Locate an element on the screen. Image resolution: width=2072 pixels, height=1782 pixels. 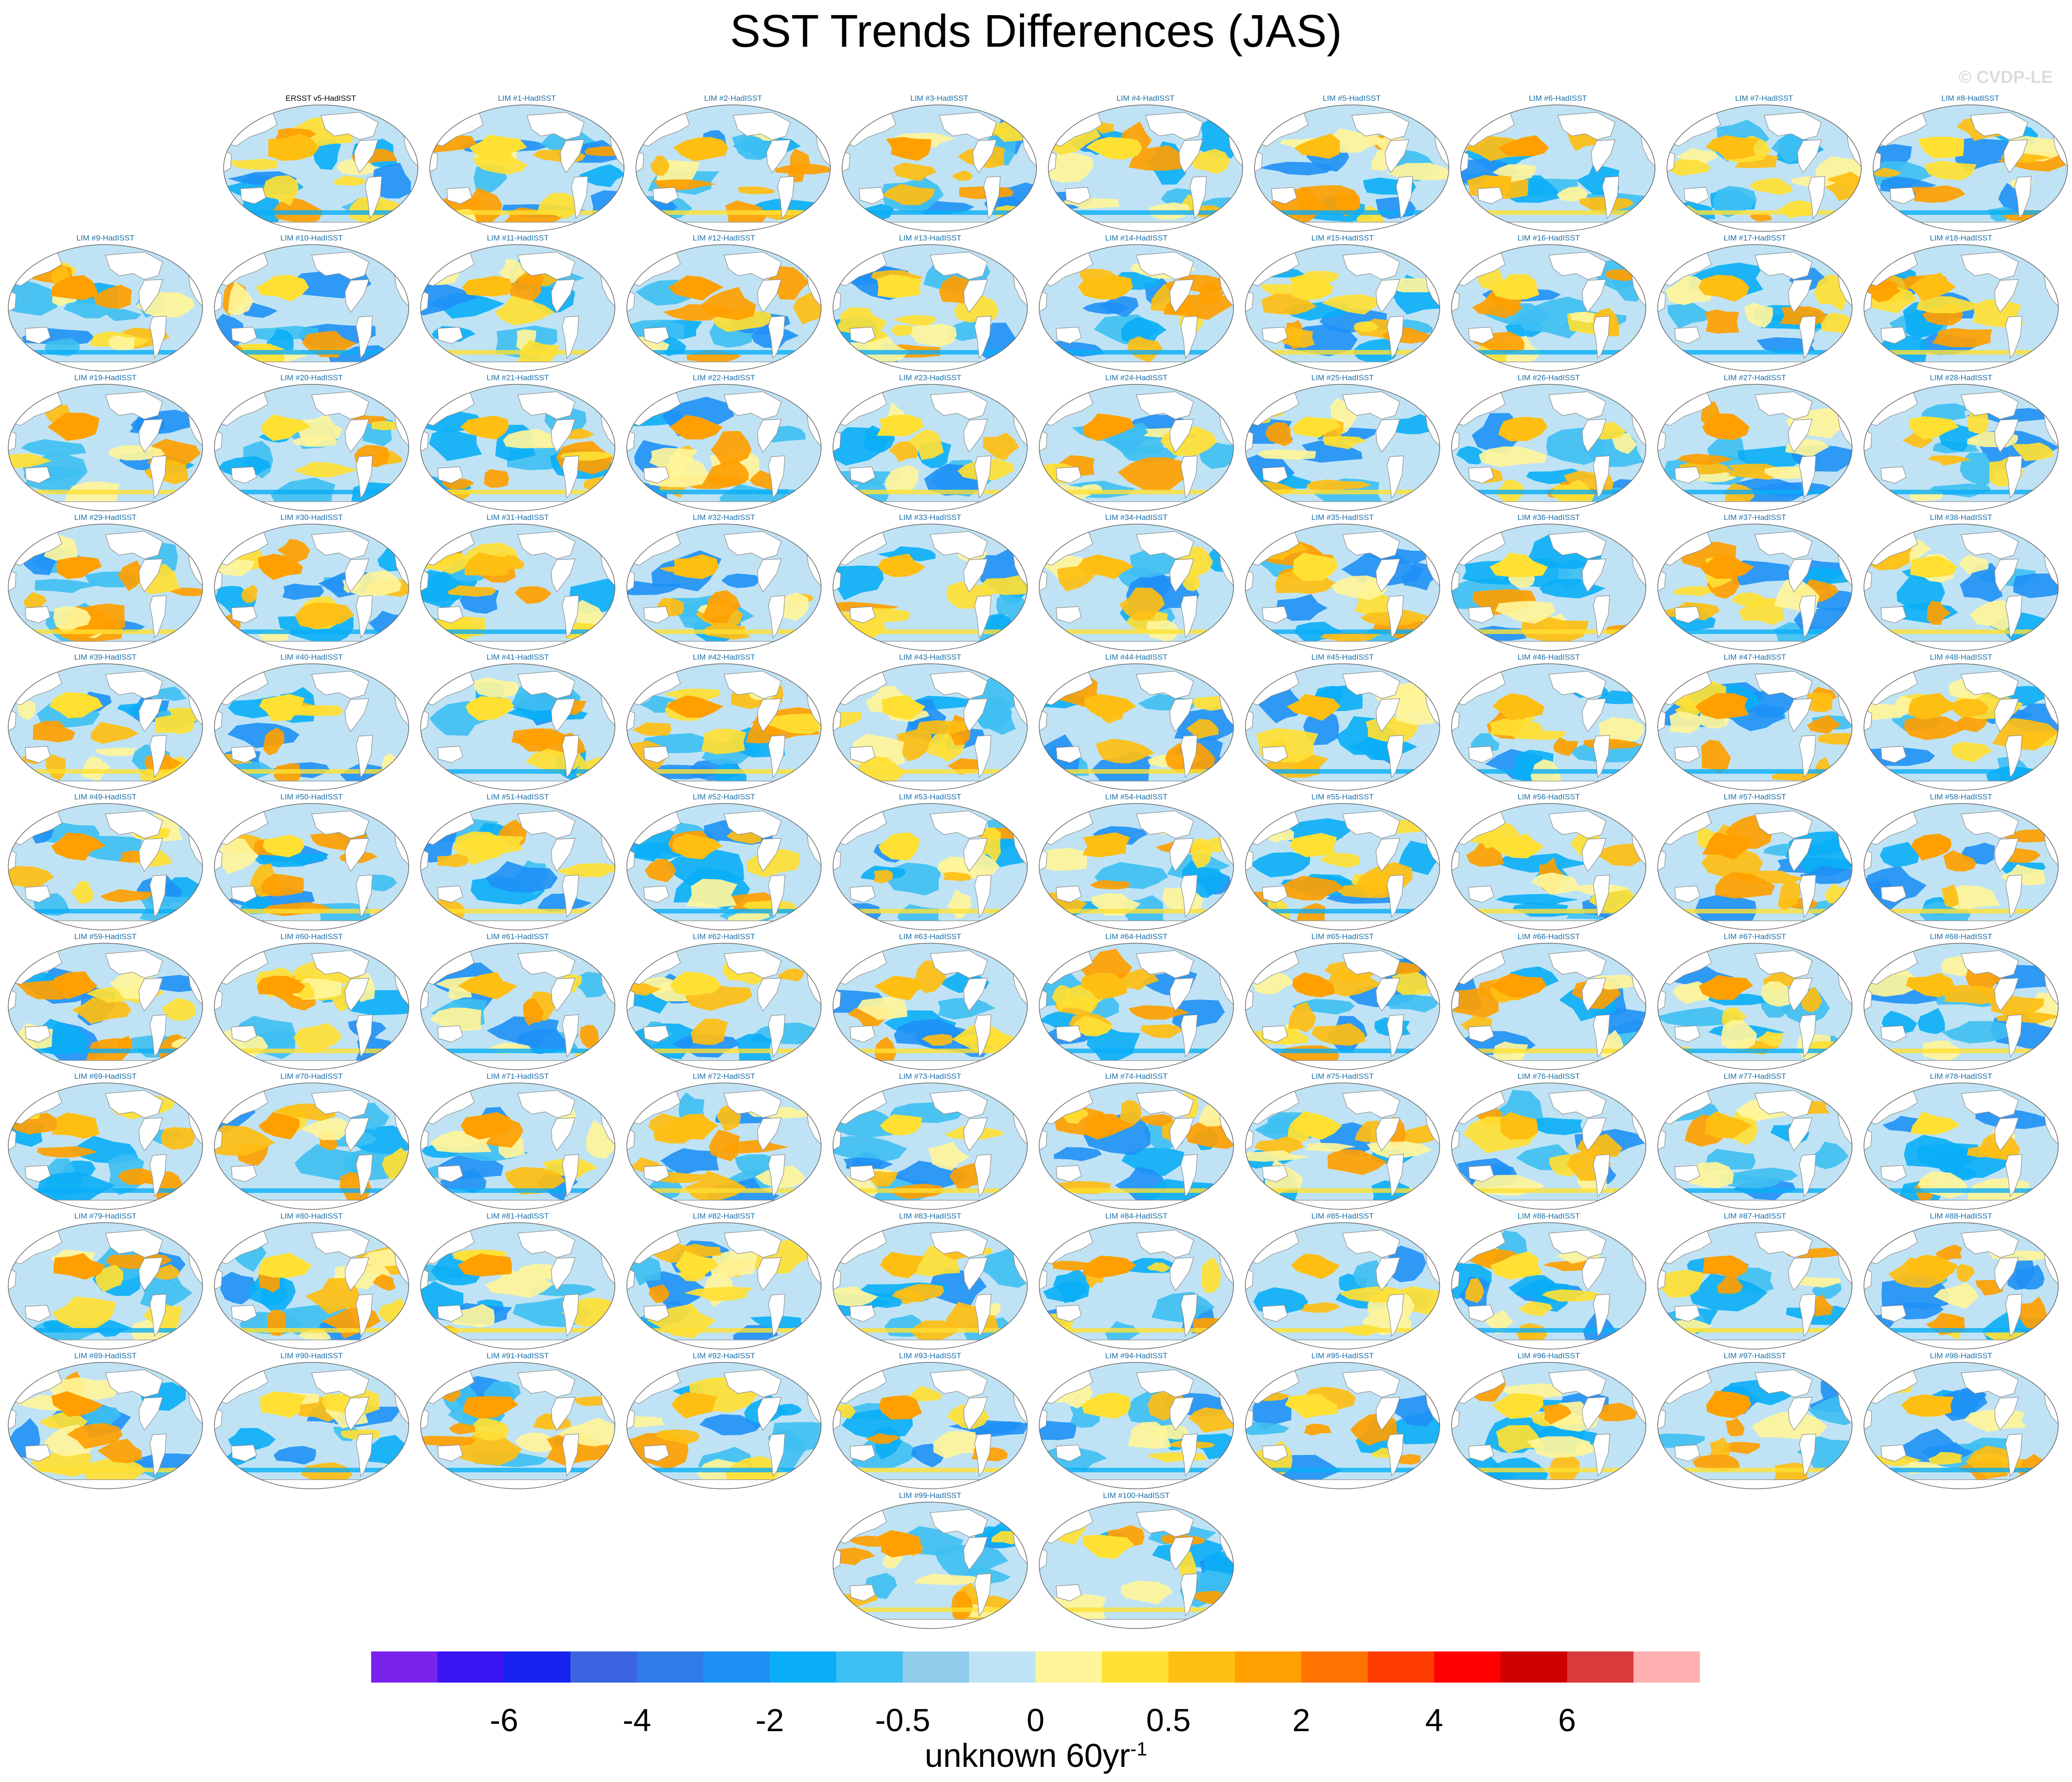
panel-member: LIM #79-HadISST is located at coordinates (105, 1282).